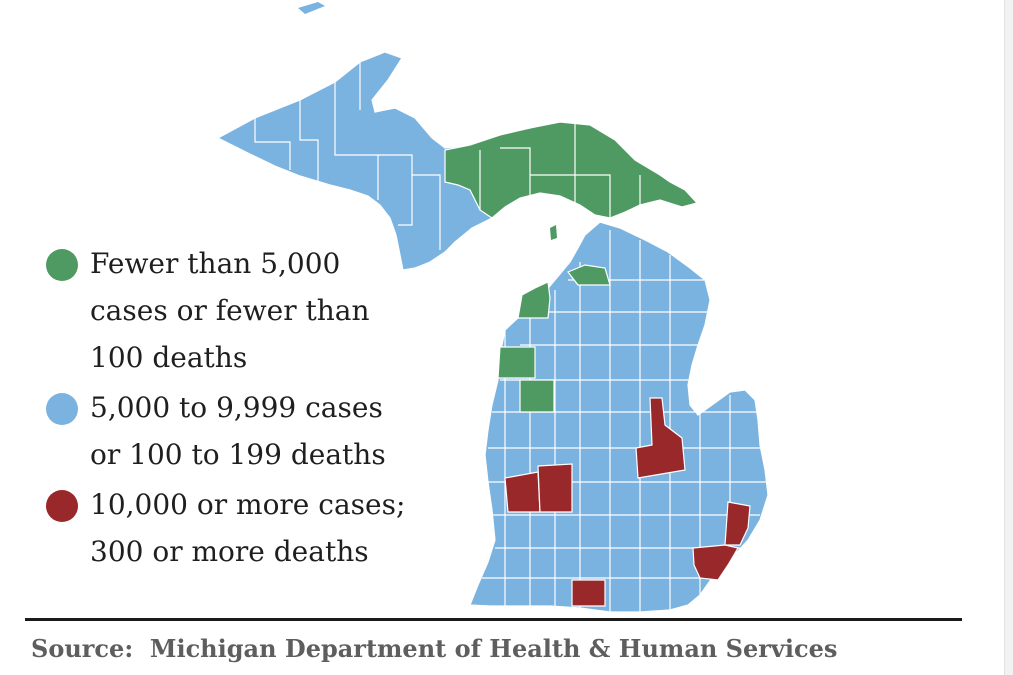  I want to click on divider, so click(493, 619).